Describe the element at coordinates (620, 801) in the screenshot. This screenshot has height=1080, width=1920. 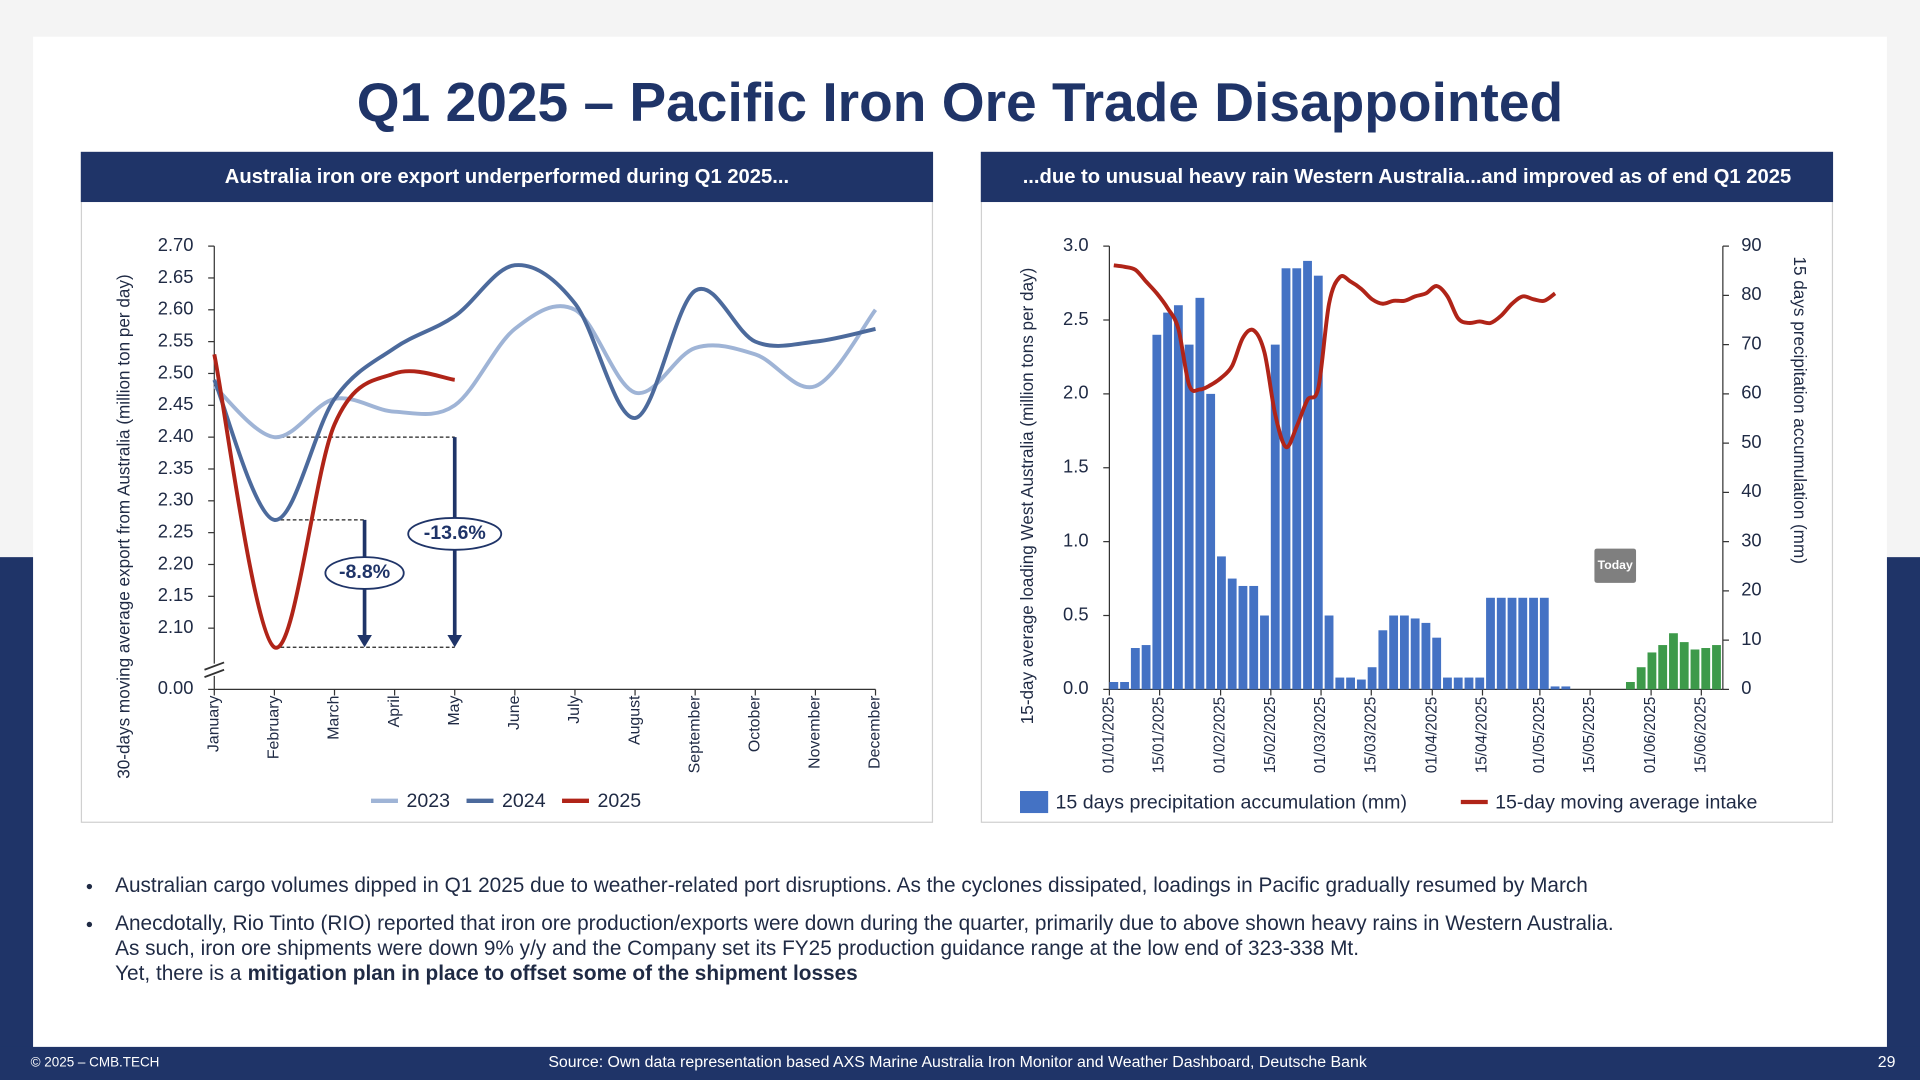
I see `legend-label: 2025` at that location.